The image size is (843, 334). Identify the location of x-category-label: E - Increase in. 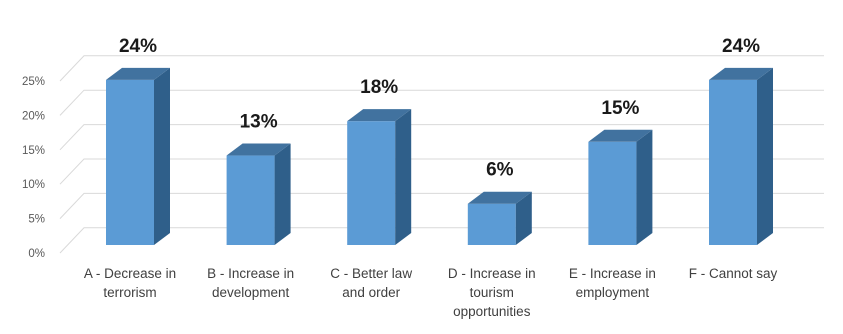
(612, 273).